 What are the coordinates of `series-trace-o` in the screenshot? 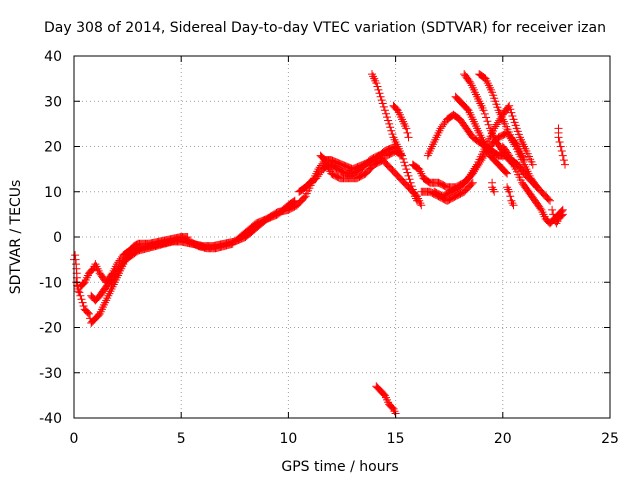 It's located at (447, 191).